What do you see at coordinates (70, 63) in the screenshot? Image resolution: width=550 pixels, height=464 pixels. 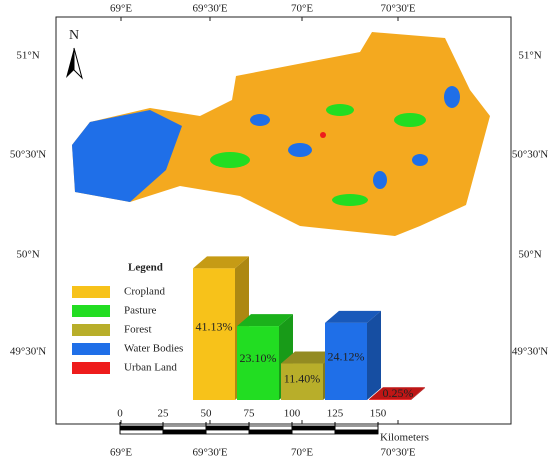 I see `north-arrow-left` at bounding box center [70, 63].